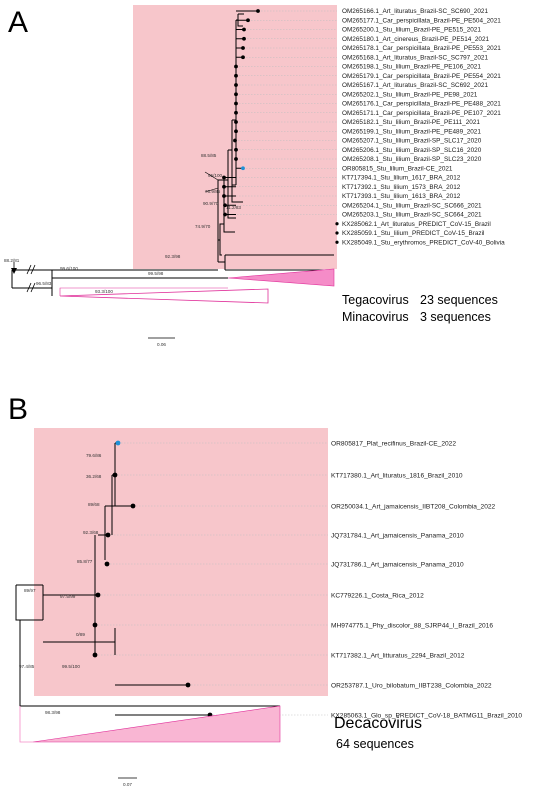  Describe the element at coordinates (397, 168) in the screenshot. I see `panel-a-leaf-label: OR805815_Stu_lilium_Brazil-CE_2021` at that location.